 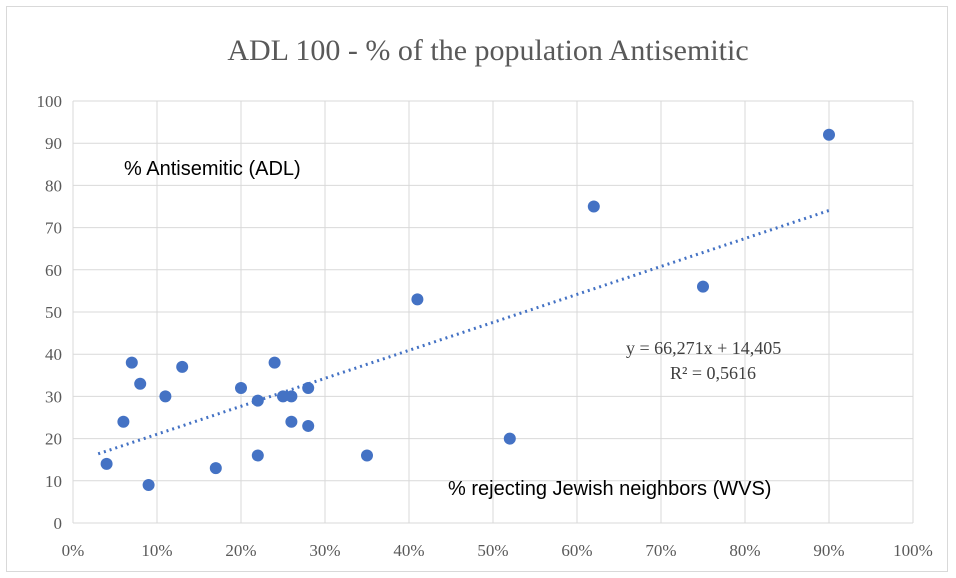 I want to click on y-tick-label: 40, so click(x=53, y=354).